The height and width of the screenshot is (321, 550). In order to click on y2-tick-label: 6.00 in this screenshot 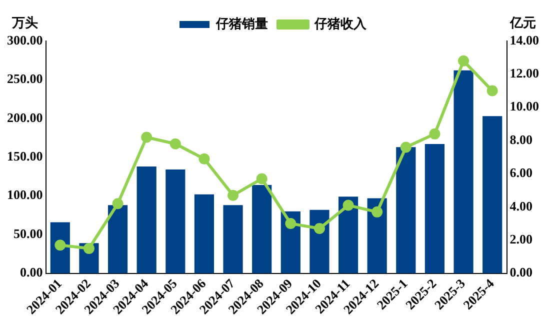, I will do `click(521, 172)`.